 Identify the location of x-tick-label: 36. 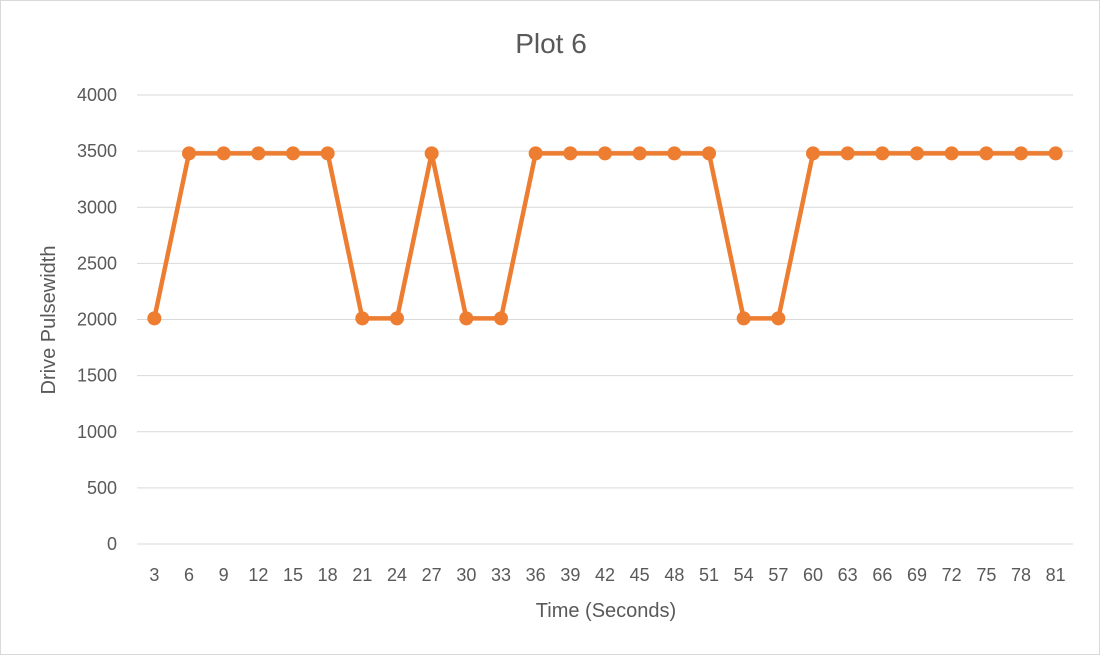
(536, 575).